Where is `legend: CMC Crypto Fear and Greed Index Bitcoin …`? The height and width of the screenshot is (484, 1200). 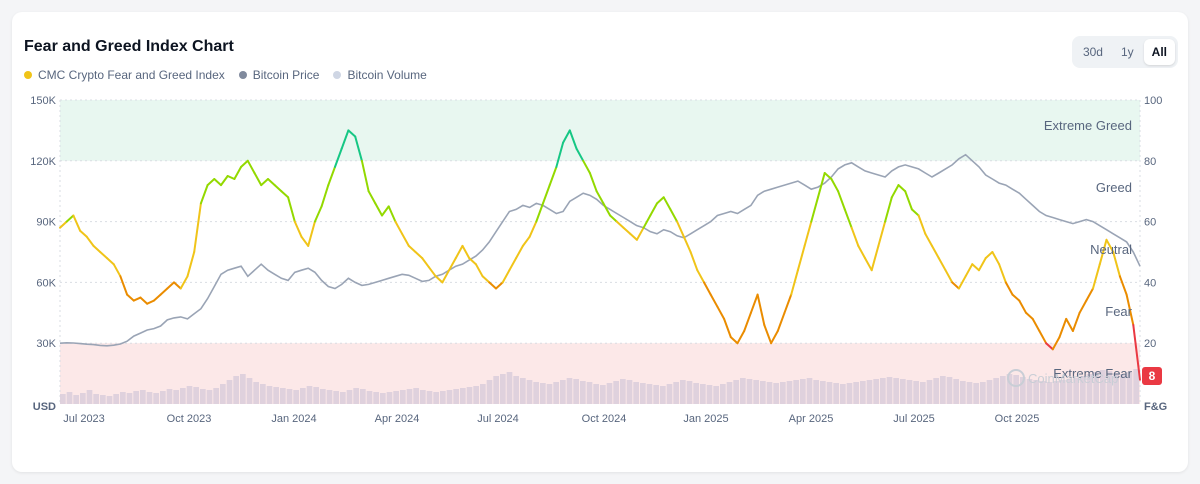 legend: CMC Crypto Fear and Greed Index Bitcoin … is located at coordinates (225, 75).